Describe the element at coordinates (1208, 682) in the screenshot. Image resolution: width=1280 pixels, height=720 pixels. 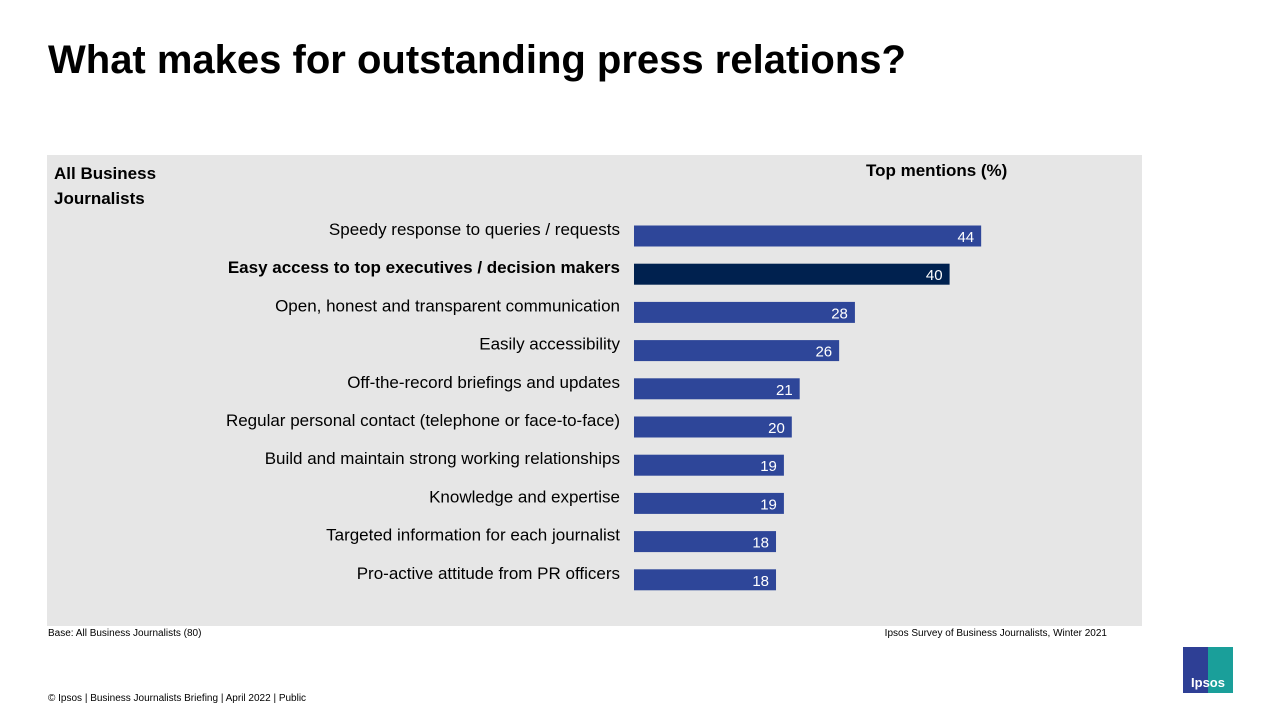
I see `logo-text: Ipsos` at that location.